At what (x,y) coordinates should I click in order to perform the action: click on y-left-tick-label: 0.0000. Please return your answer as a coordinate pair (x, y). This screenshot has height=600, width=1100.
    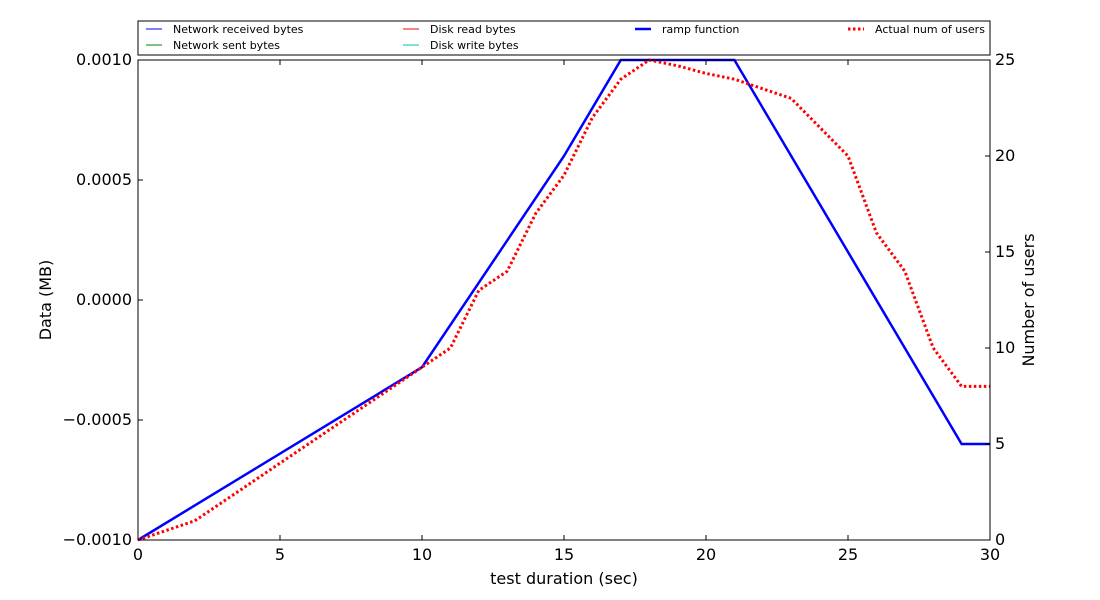
    Looking at the image, I should click on (104, 299).